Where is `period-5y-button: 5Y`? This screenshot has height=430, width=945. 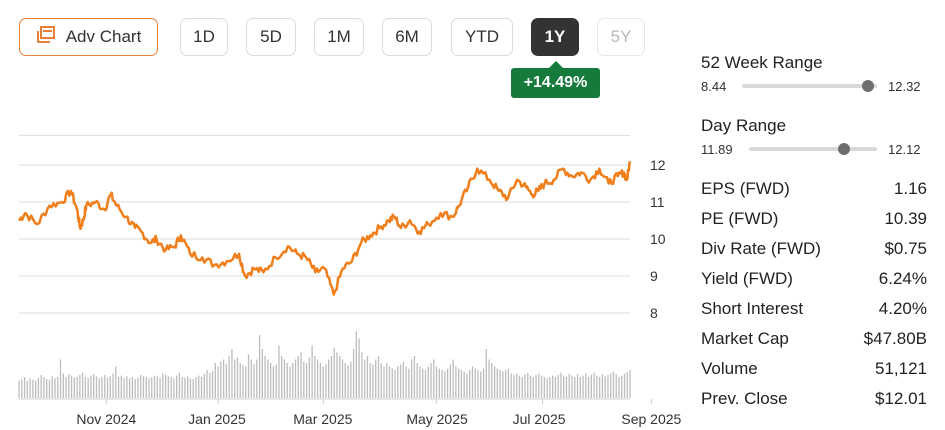
period-5y-button: 5Y is located at coordinates (621, 37).